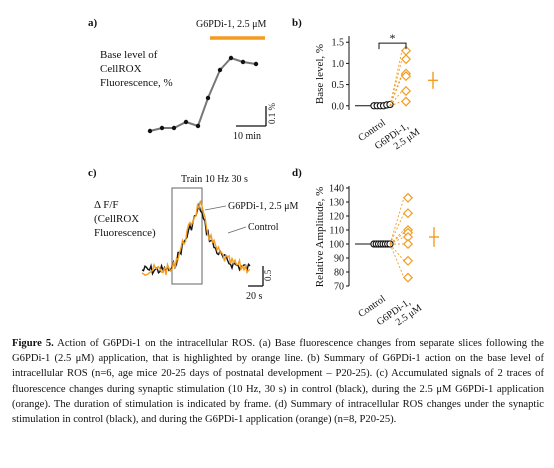 The width and height of the screenshot is (554, 468). I want to click on y-tick-label: 130, so click(336, 203).